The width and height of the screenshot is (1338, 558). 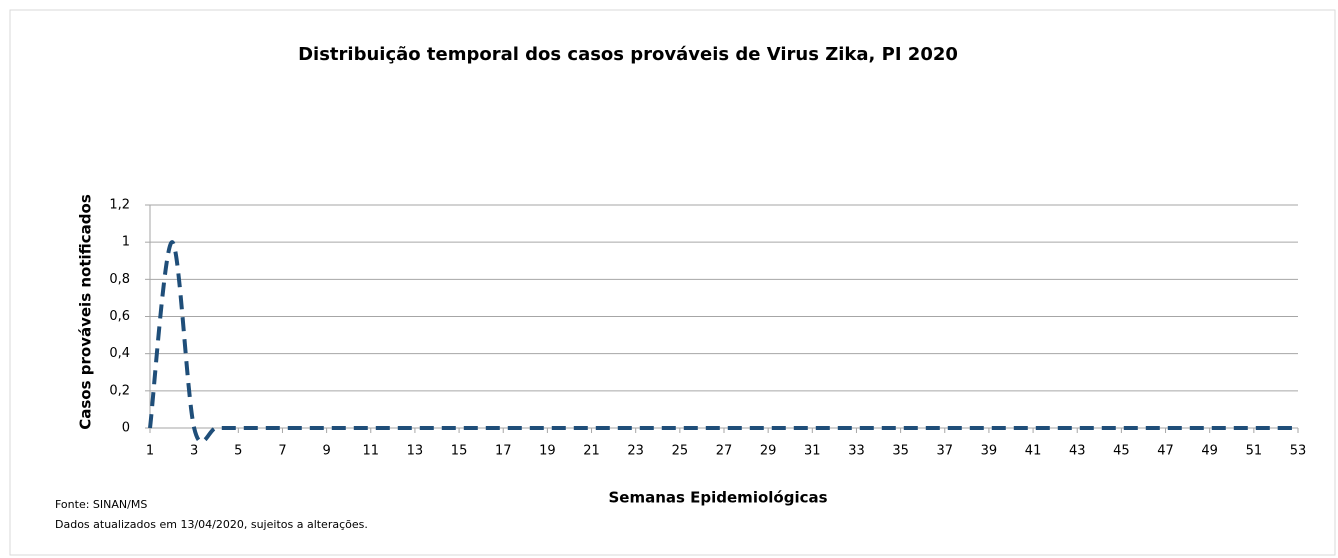 I want to click on x-tick-label: 27, so click(x=724, y=451).